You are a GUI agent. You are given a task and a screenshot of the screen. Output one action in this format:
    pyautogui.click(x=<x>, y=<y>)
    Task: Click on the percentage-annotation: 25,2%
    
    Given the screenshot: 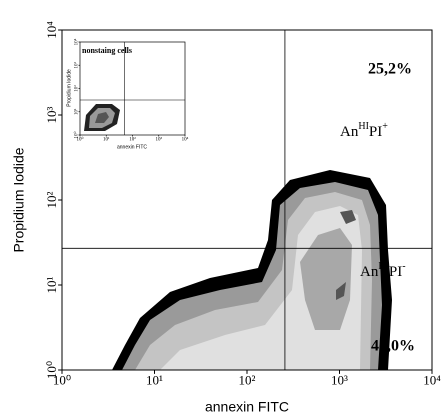 What is the action you would take?
    pyautogui.click(x=390, y=69)
    